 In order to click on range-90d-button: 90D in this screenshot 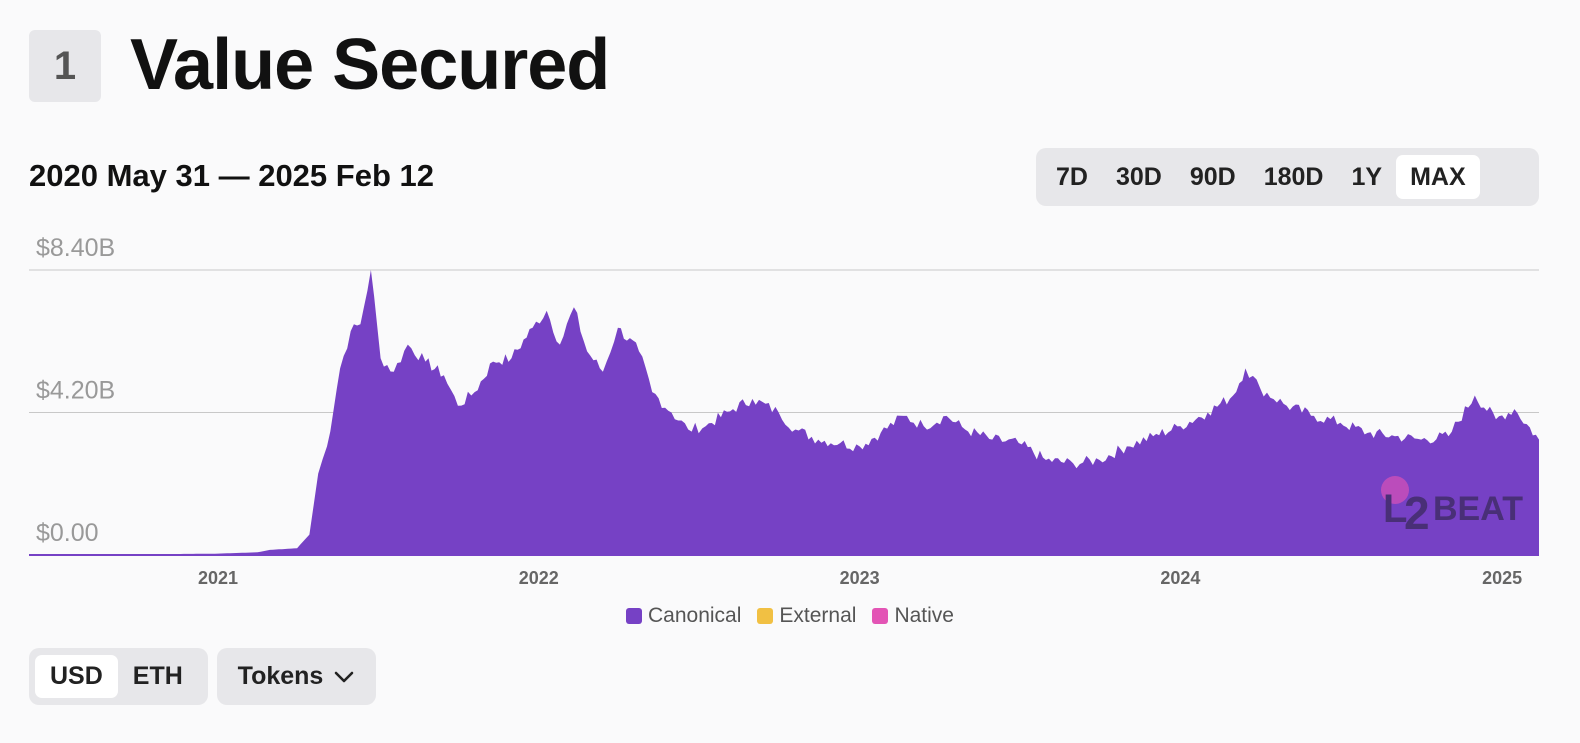, I will do `click(1212, 176)`.